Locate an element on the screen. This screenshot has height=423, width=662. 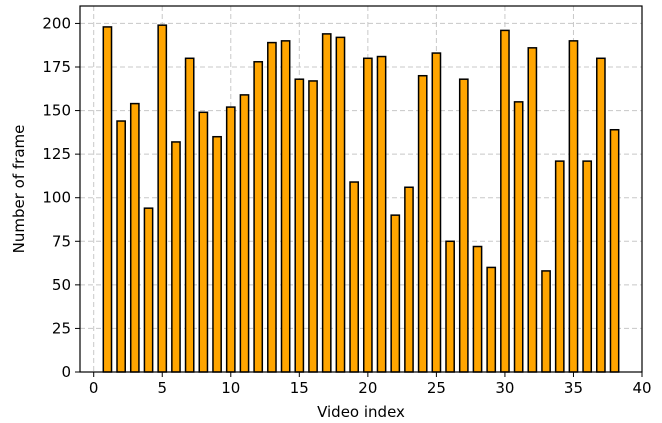
x-axis-ticks: 0 5 10 15 20 25 30 35 40 is located at coordinates (370, 384).